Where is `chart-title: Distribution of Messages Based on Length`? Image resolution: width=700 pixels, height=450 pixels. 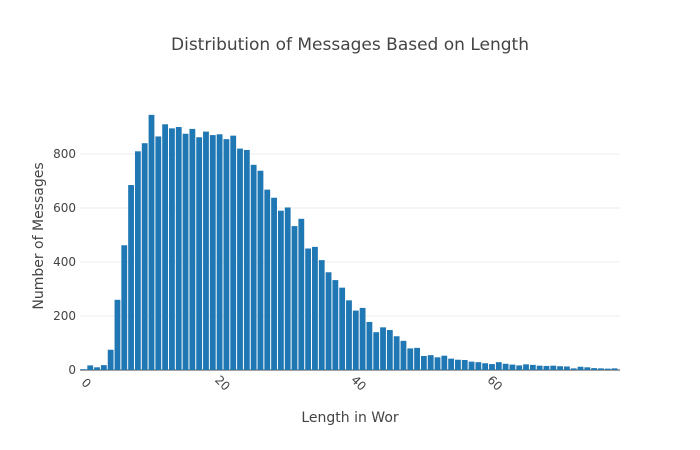
chart-title: Distribution of Messages Based on Length is located at coordinates (350, 45).